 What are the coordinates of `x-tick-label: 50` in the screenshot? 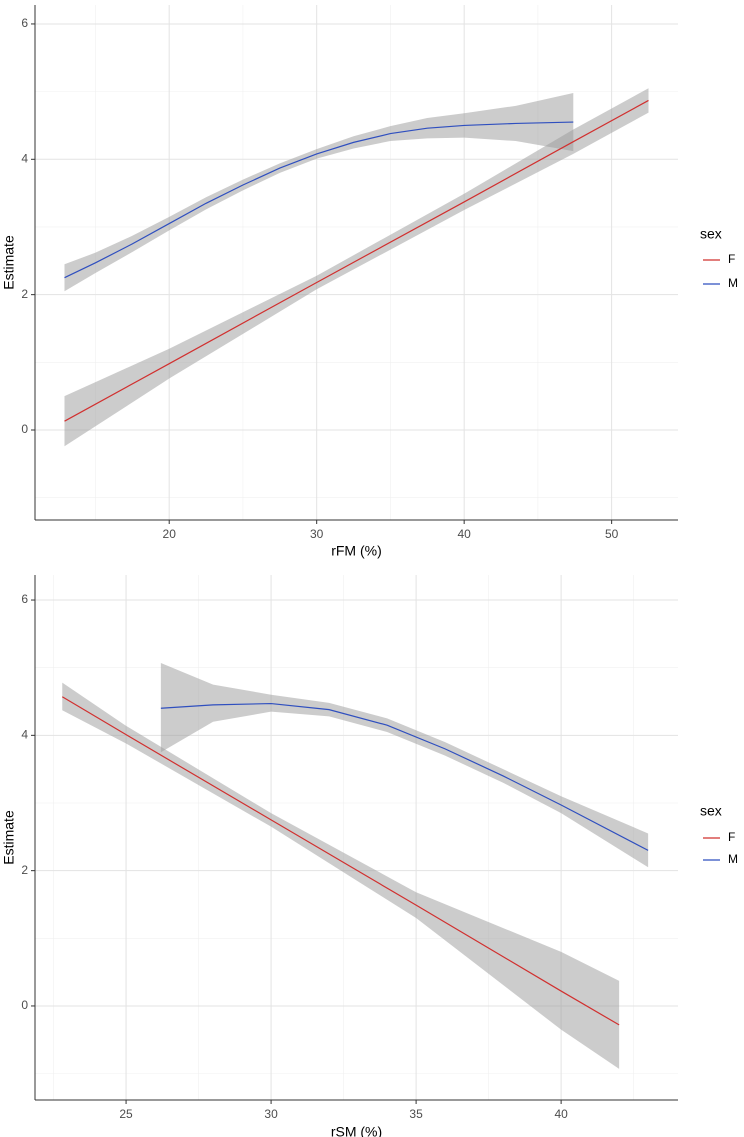 It's located at (612, 534).